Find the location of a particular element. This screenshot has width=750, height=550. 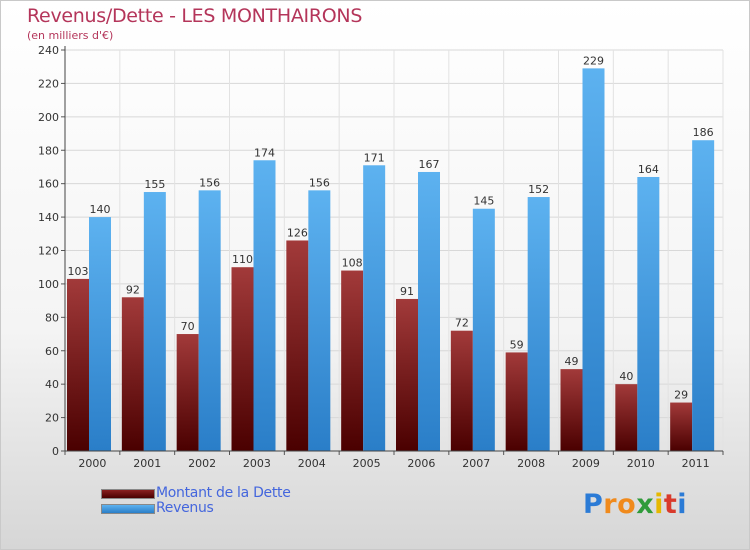

bar-debt-2001 is located at coordinates (132, 374).